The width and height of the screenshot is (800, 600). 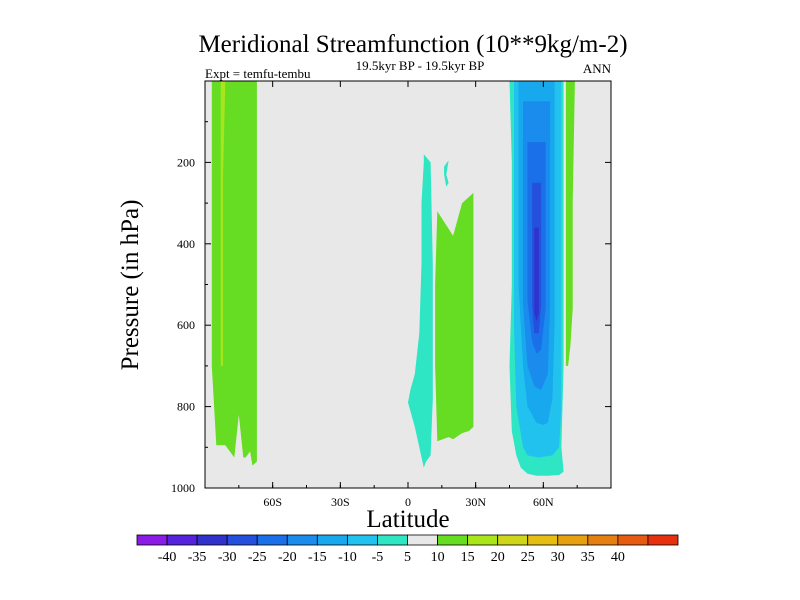 I want to click on colorbar-label: 15, so click(x=468, y=557).